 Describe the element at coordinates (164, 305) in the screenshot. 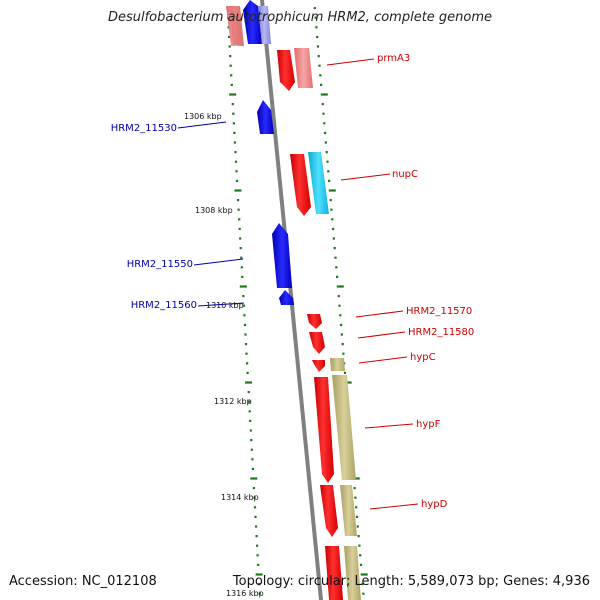

I see `gene-label-hrm2-11560: HRM2_11560` at that location.